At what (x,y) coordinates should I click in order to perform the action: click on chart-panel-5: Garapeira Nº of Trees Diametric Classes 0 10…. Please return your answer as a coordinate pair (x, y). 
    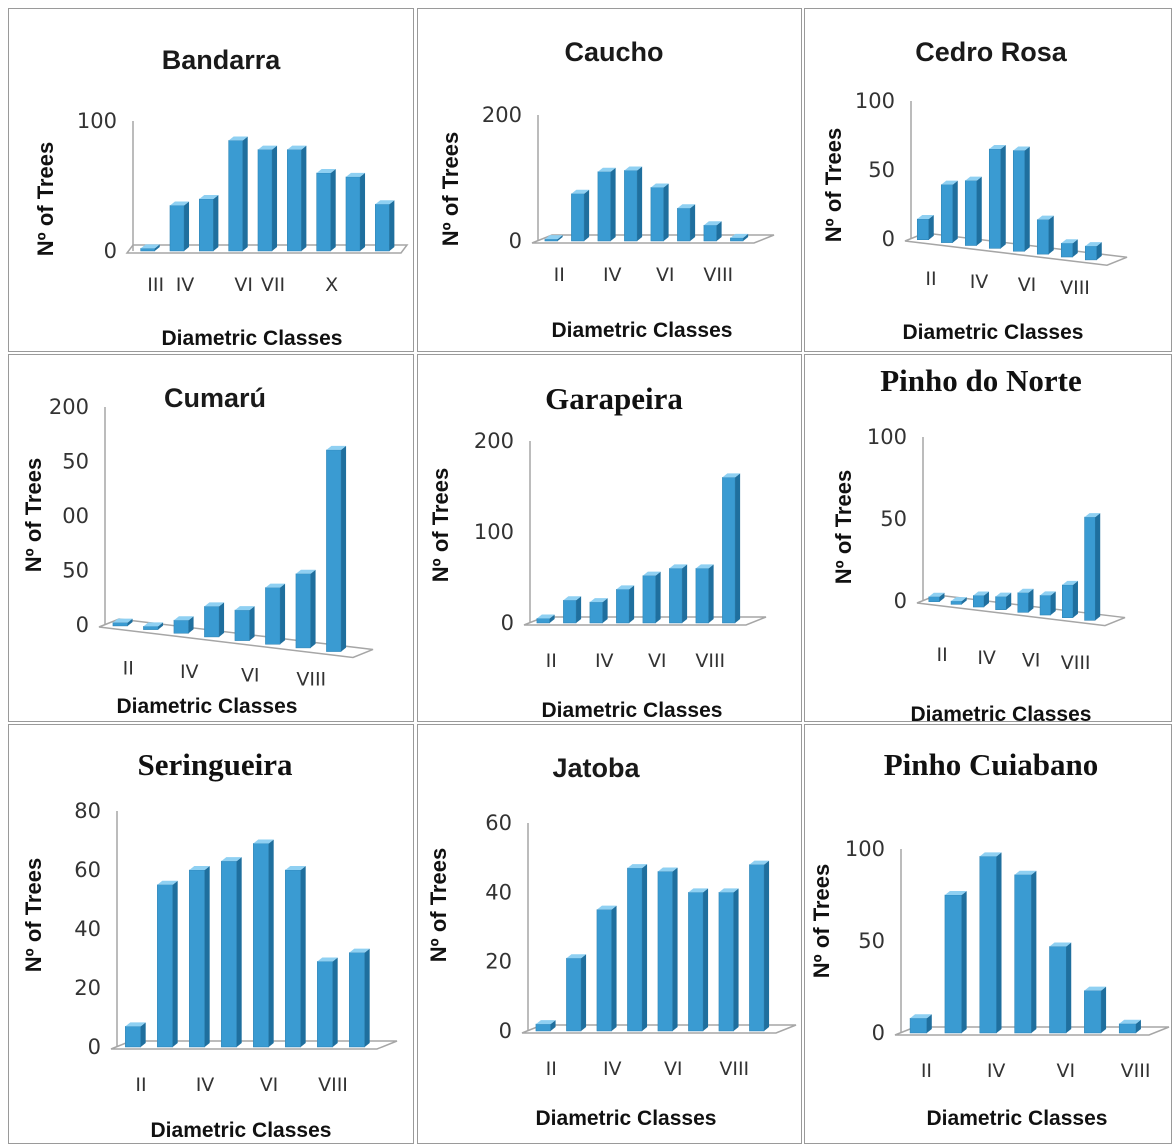
    Looking at the image, I should click on (609, 538).